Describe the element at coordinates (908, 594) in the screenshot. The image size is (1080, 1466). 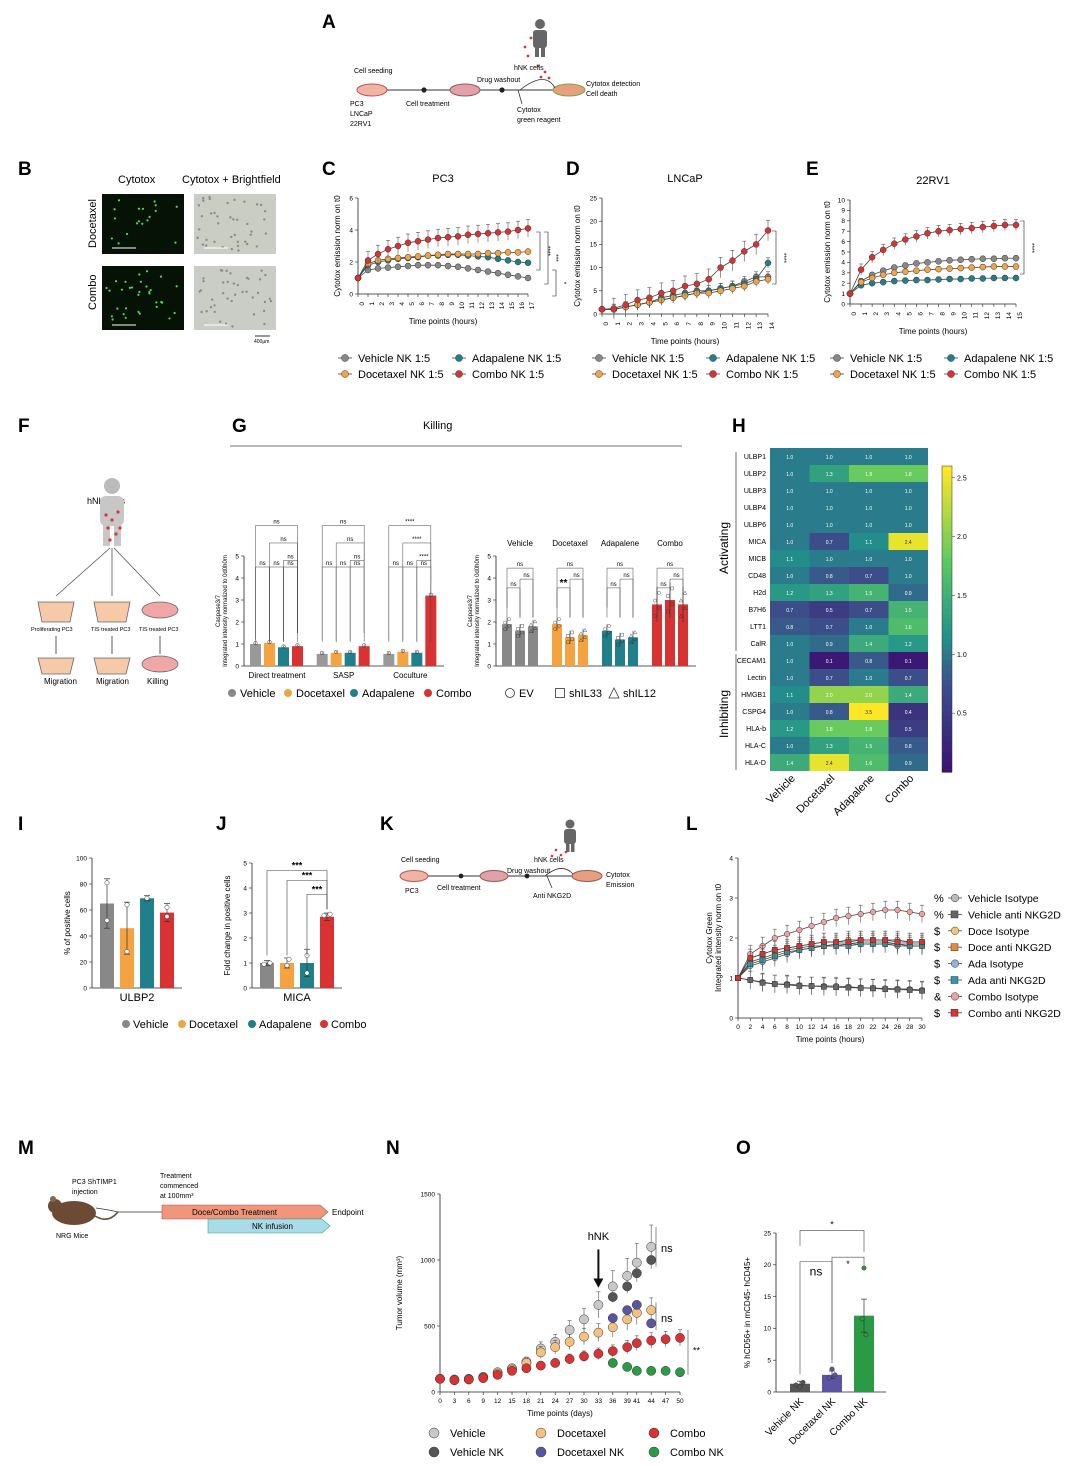
I see `heat-value: 0.9` at that location.